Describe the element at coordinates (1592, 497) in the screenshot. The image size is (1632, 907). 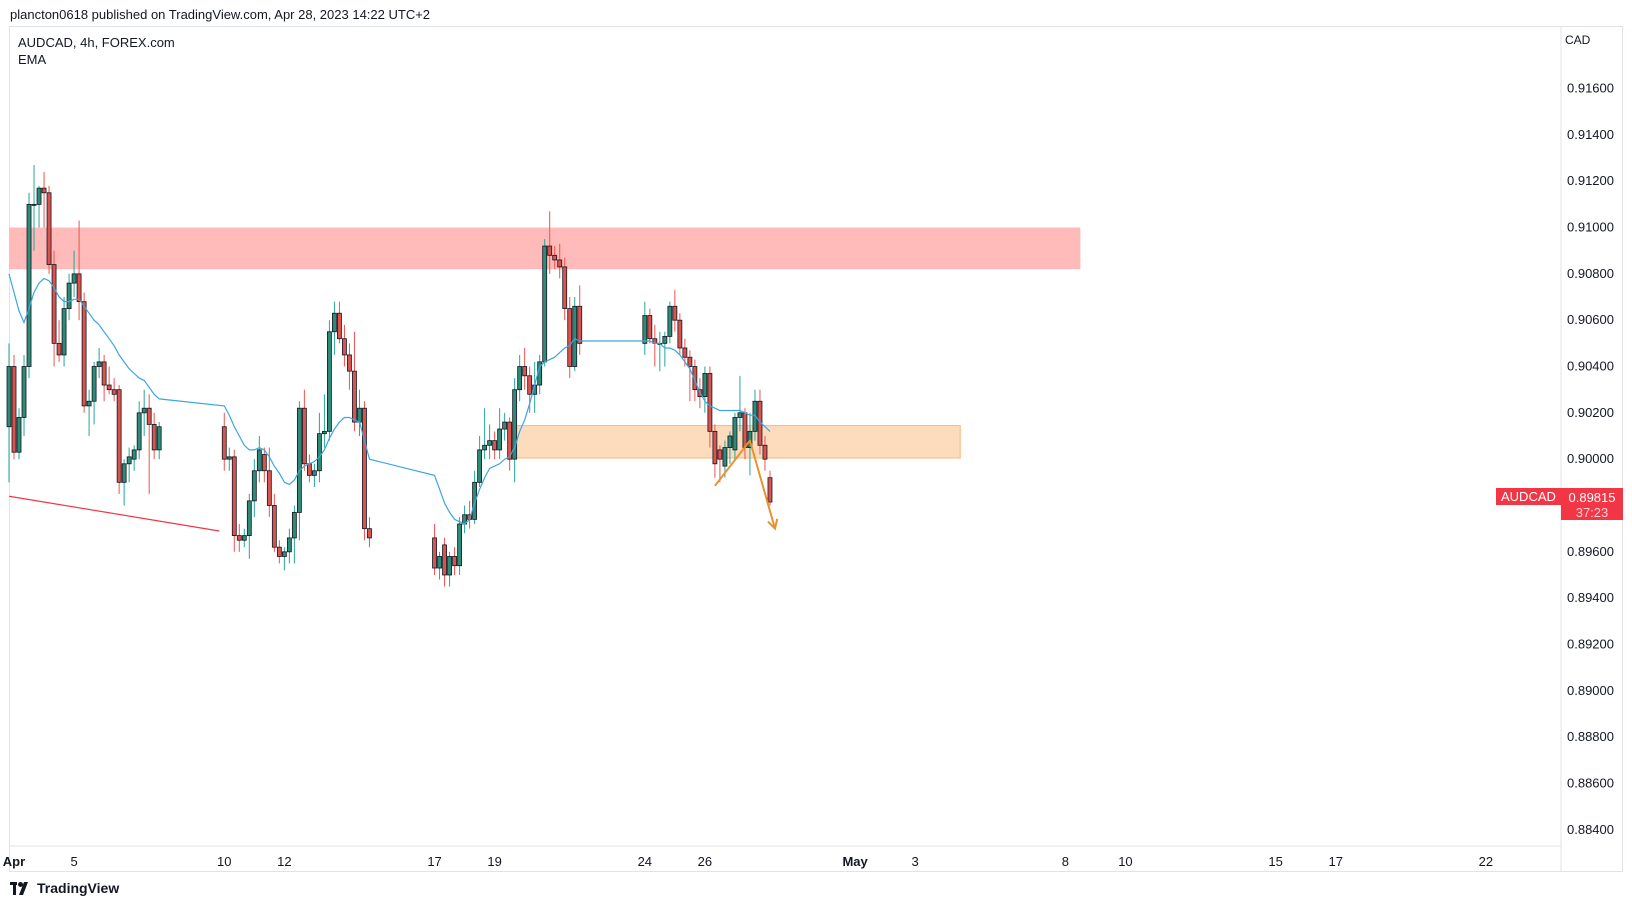
I see `last-price: 0.89815` at that location.